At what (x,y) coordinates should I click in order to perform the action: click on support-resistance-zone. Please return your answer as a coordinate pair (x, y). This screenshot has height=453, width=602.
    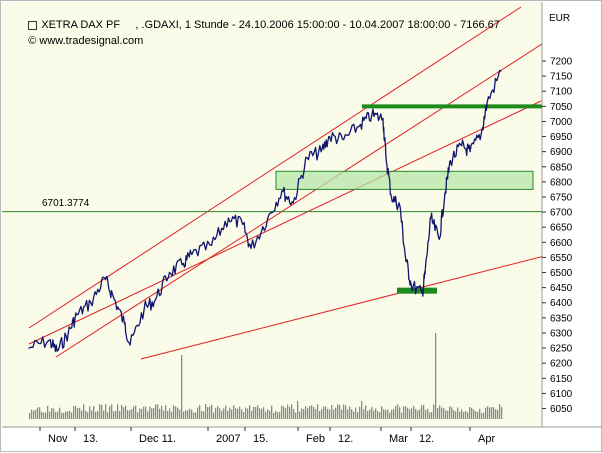
    Looking at the image, I should click on (404, 180).